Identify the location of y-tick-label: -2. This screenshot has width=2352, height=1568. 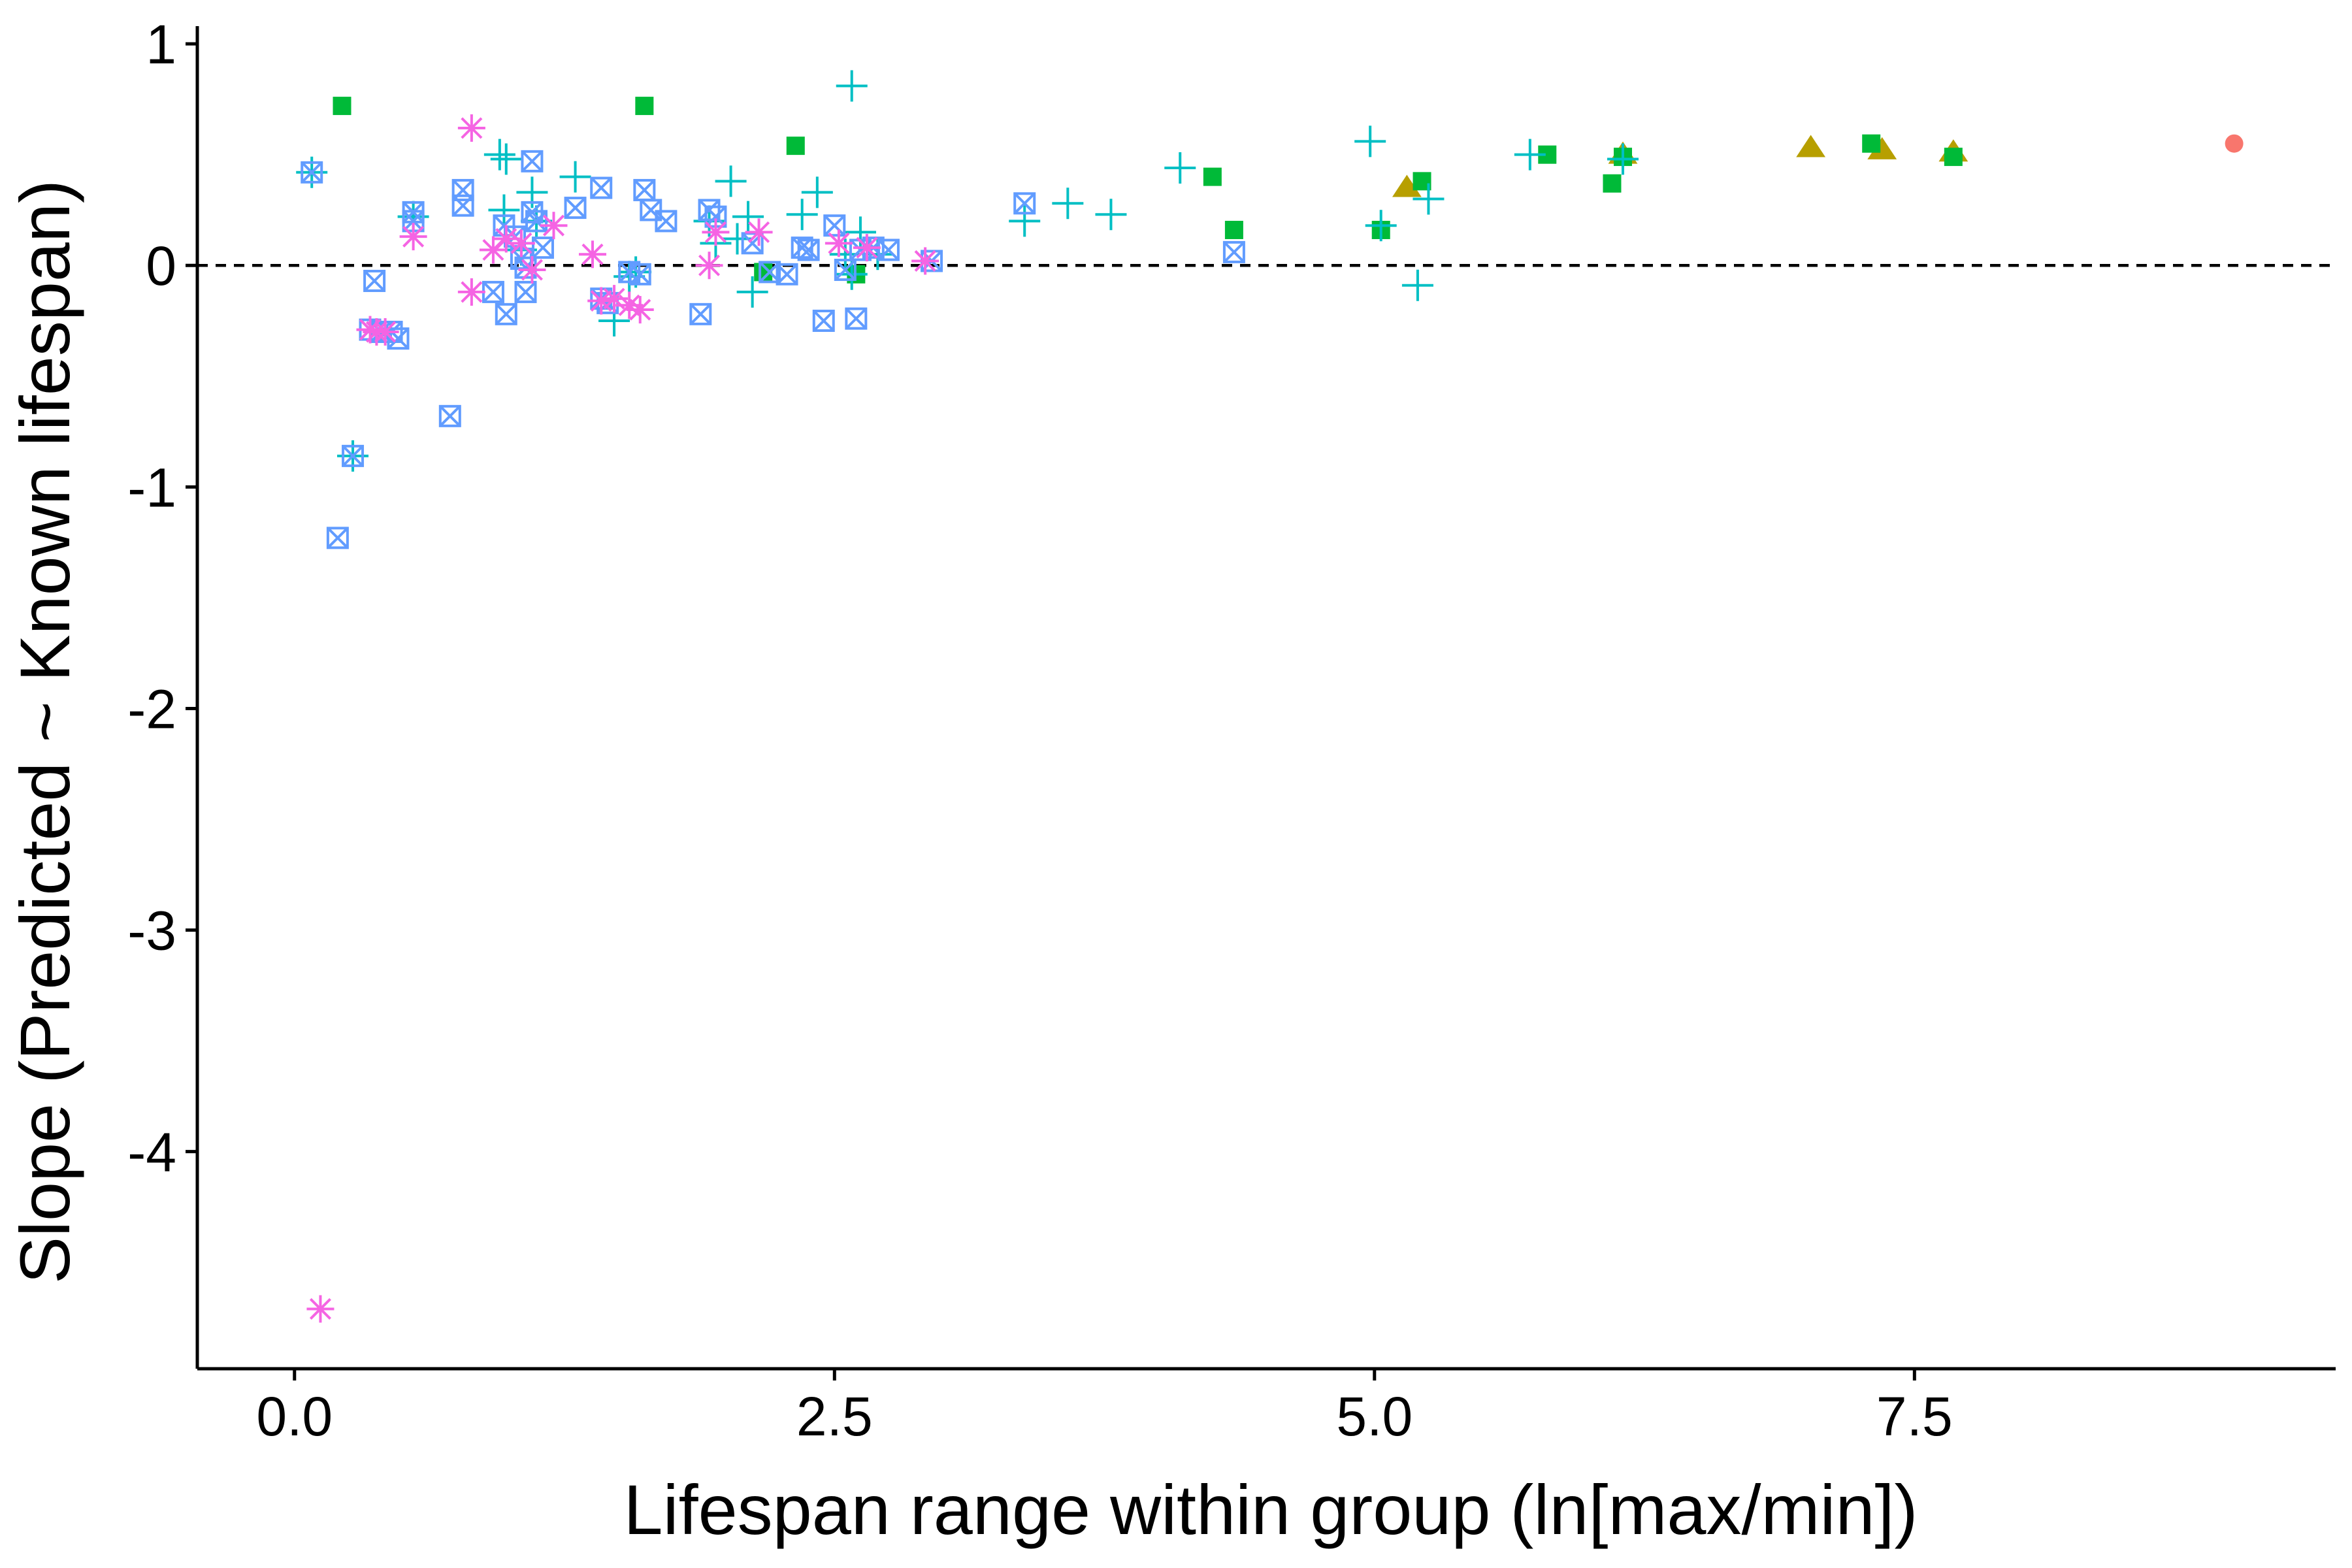
(151, 709).